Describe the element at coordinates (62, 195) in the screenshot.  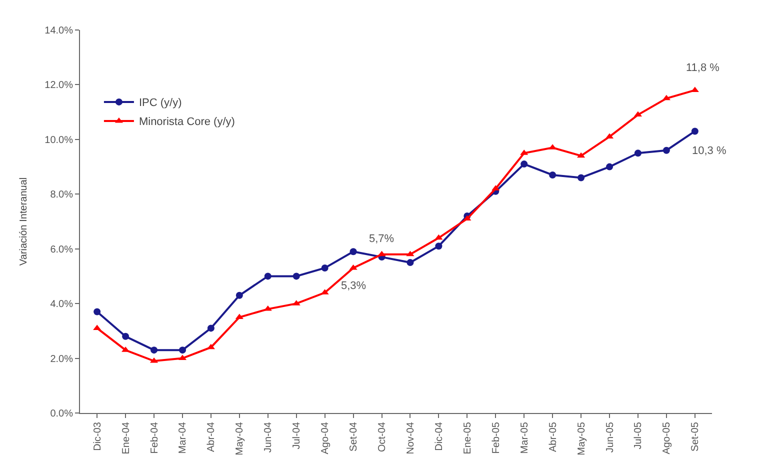
I see `y-tick-label: 8.0%` at that location.